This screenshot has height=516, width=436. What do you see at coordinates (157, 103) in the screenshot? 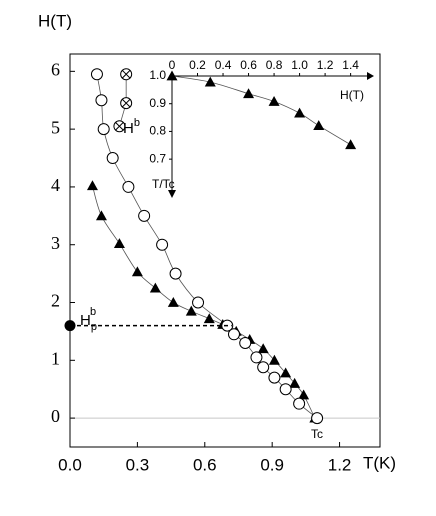
I see `inset-y-tick-label-1: 0.9` at bounding box center [157, 103].